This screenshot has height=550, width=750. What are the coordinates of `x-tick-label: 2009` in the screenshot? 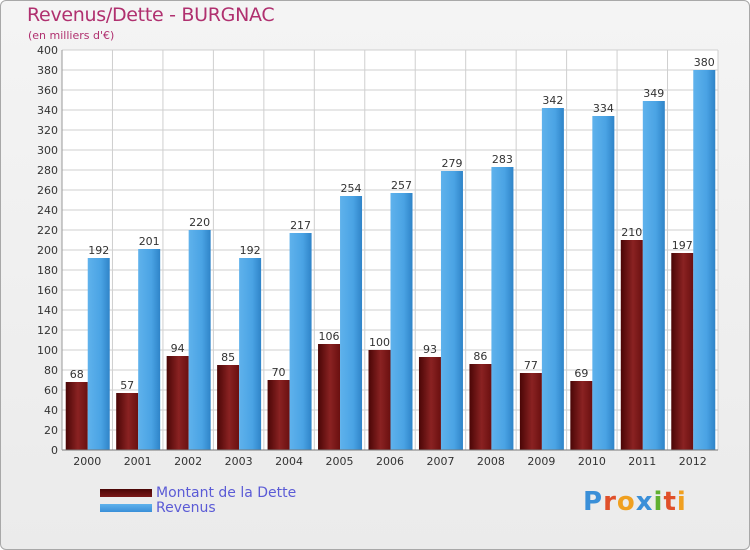 It's located at (541, 461).